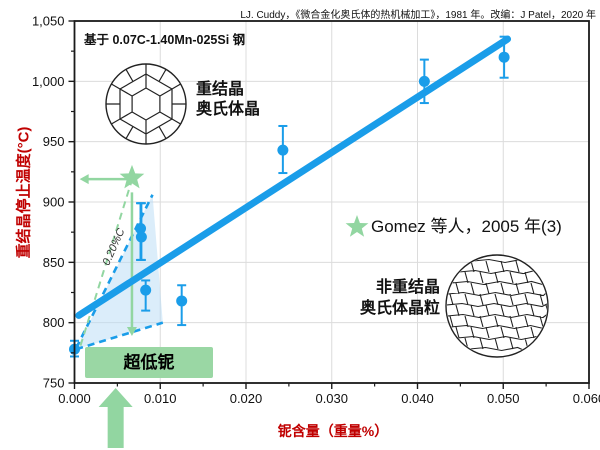  What do you see at coordinates (165, 40) in the screenshot?
I see `steel-composition-label: 基于 0.07C-1.40Mn-025Si 钢` at bounding box center [165, 40].